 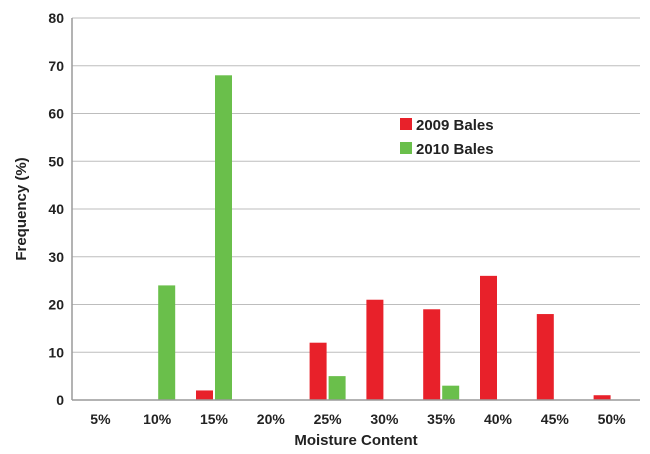 I want to click on y-tick-label: 40, so click(x=56, y=209).